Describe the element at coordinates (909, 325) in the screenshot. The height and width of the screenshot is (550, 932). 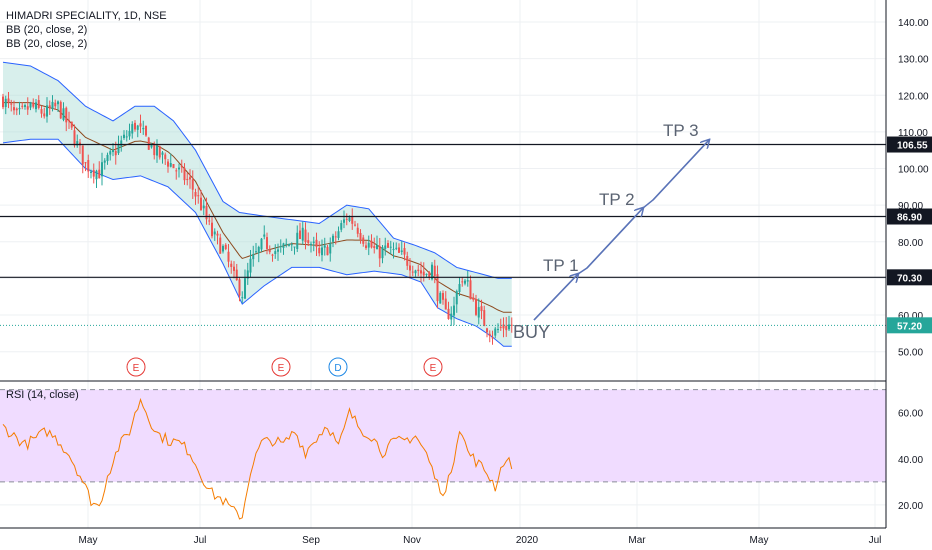
I see `last-price-tag: 57.20` at that location.